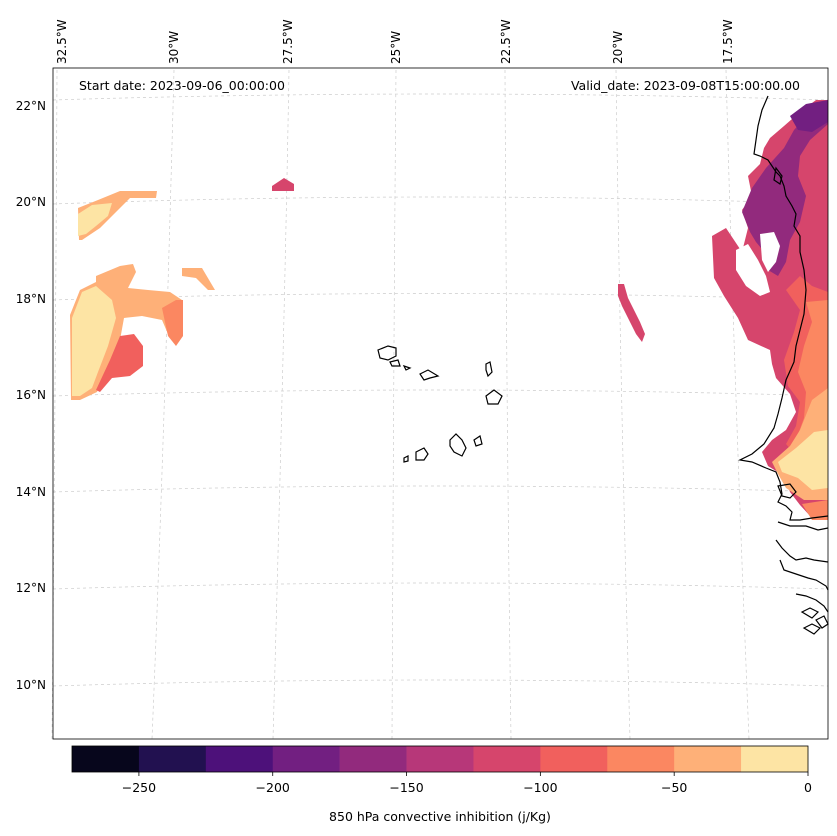 This screenshot has height=836, width=837. I want to click on contour-east-violet, so click(809, 116).